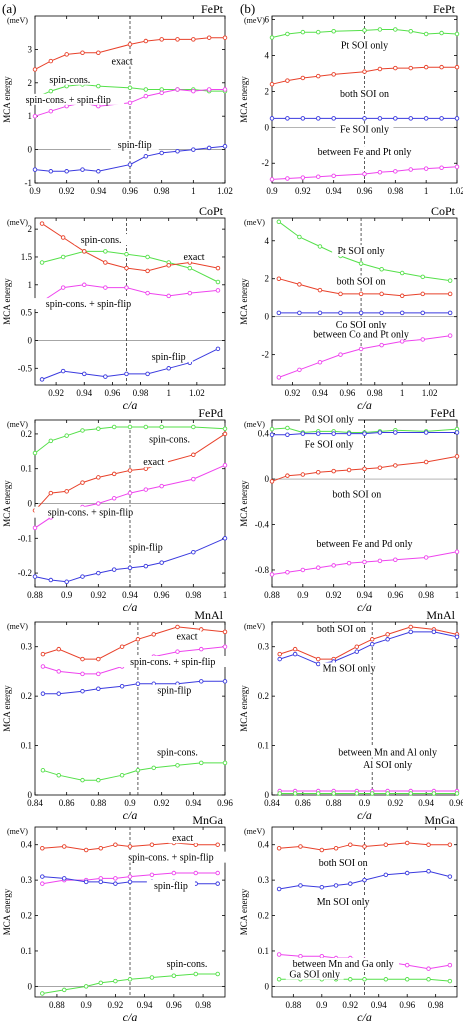  I want to click on ytick-label-a0-1: 0, so click(30, 150).